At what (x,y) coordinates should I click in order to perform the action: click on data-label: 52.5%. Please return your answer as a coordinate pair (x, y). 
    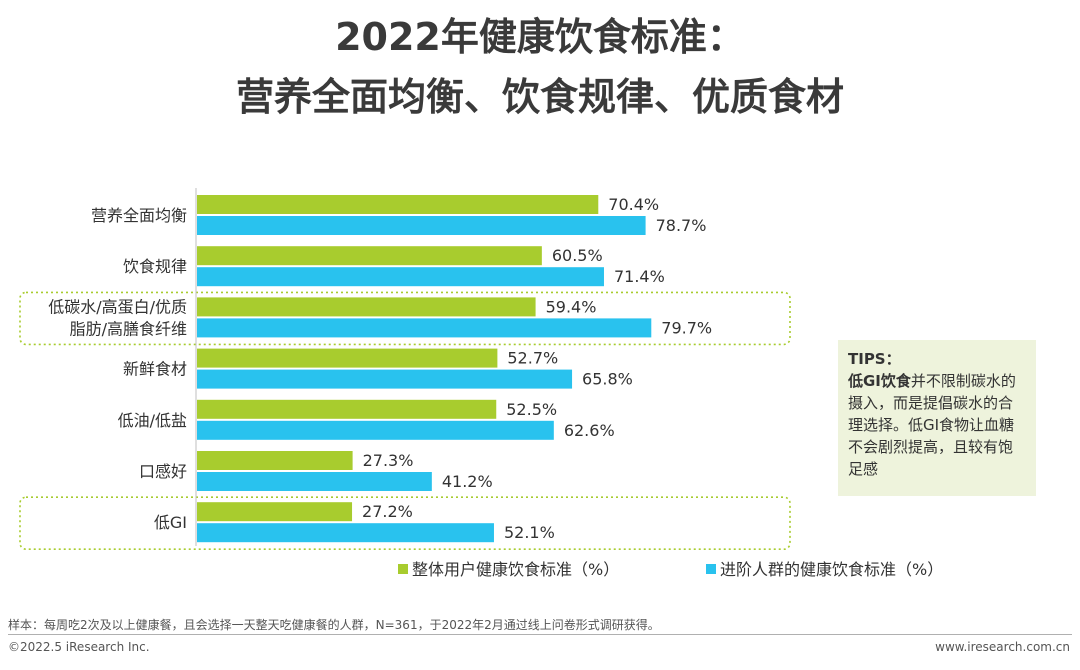
    Looking at the image, I should click on (531, 409).